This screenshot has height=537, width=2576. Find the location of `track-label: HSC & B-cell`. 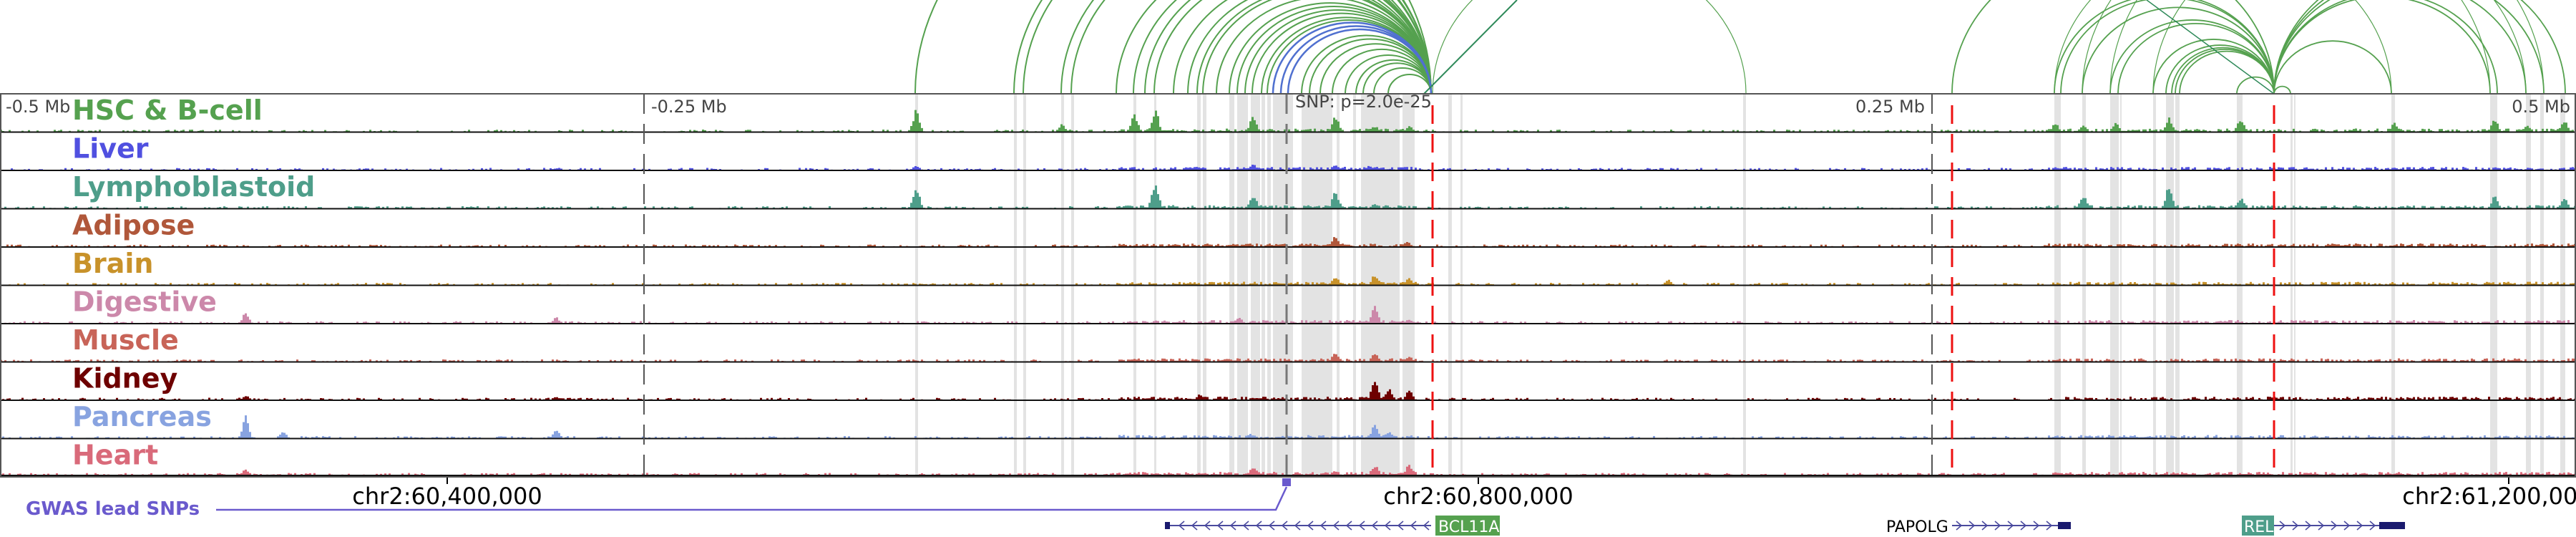

track-label: HSC & B-cell is located at coordinates (167, 110).